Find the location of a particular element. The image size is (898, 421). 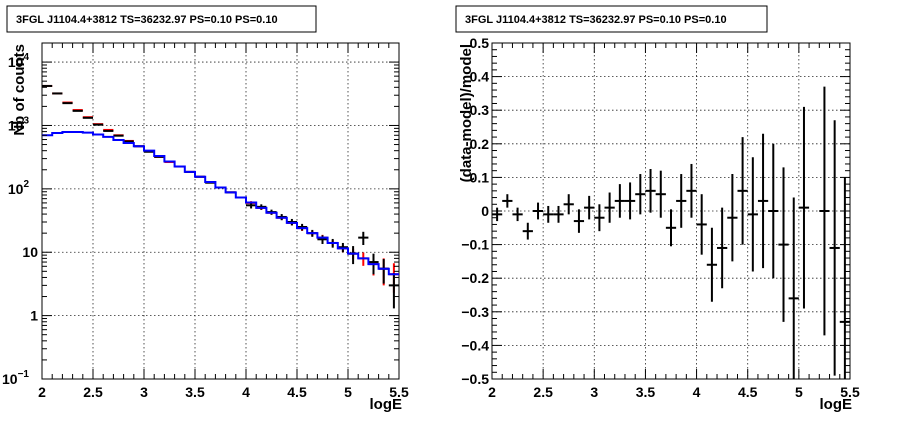

residuals-y-tick-label: 0.5 is located at coordinates (480, 43).